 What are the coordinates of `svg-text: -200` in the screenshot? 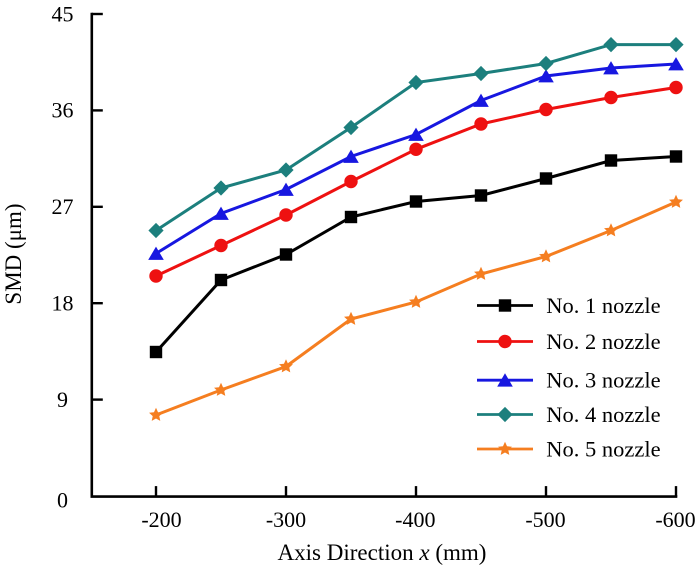 It's located at (161, 519).